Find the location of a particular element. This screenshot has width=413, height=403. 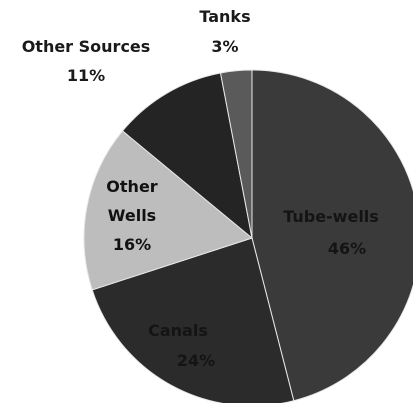

label-tube-wells-value: 46% is located at coordinates (347, 248).